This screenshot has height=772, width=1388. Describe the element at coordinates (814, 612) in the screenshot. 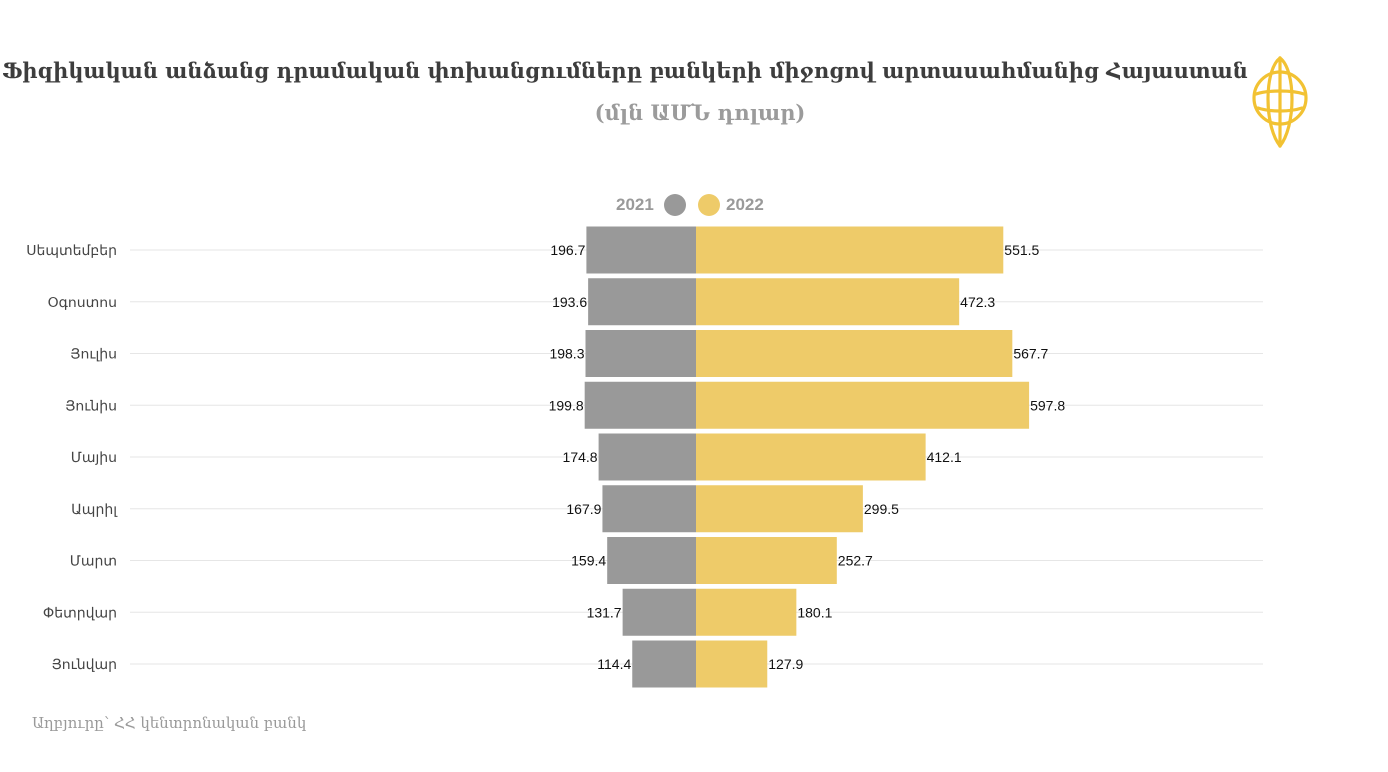

I see `data-label-2022: 180.1` at that location.